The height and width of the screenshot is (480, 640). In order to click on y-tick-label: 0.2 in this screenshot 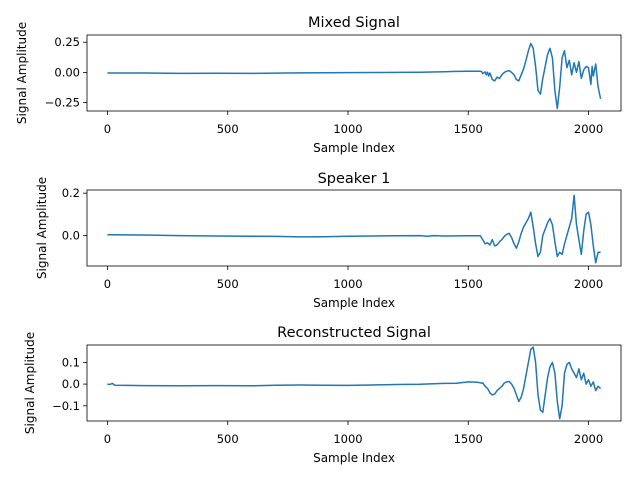, I will do `click(71, 193)`.